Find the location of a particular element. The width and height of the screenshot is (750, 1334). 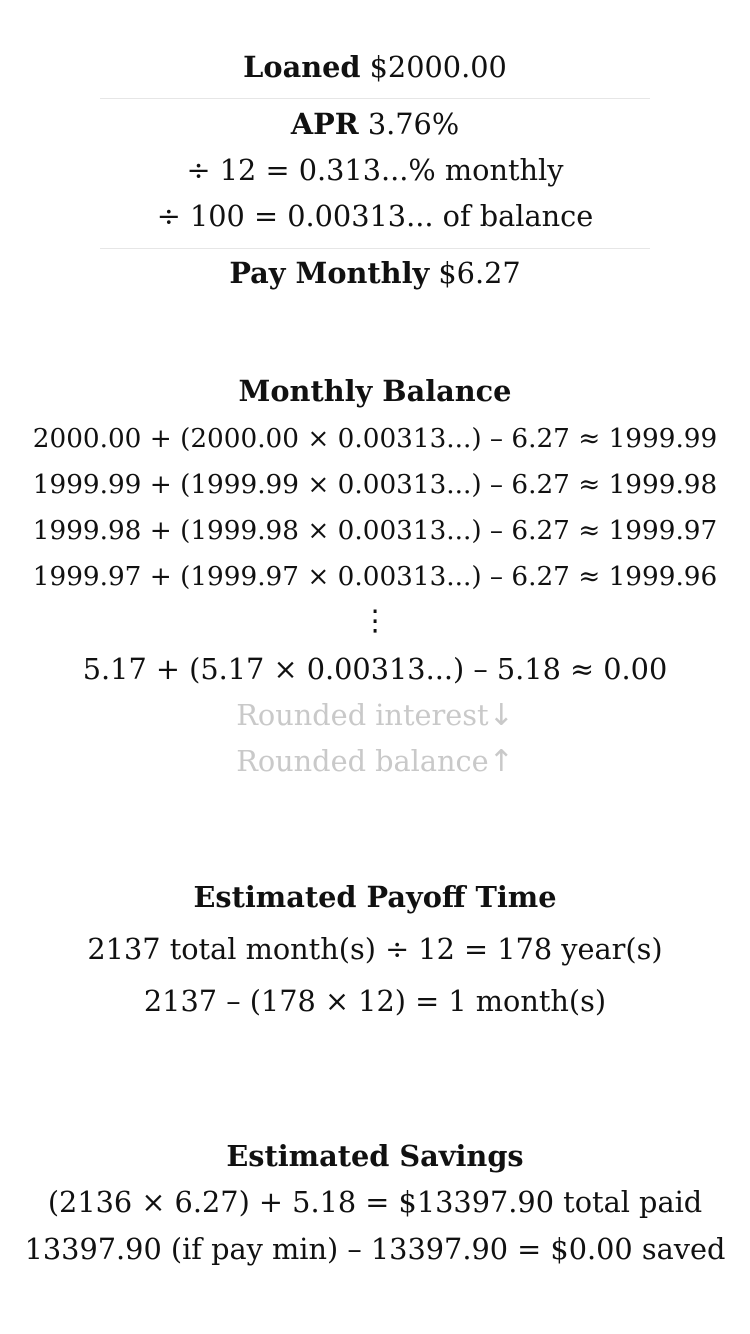

apr-label: APR is located at coordinates (324, 124).